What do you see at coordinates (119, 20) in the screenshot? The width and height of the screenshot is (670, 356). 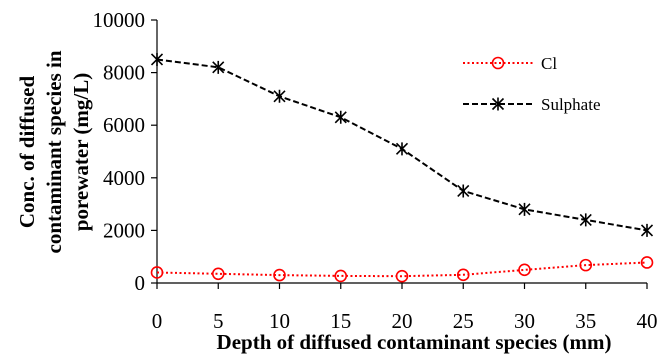 I see `y-tick-label: 10000` at bounding box center [119, 20].